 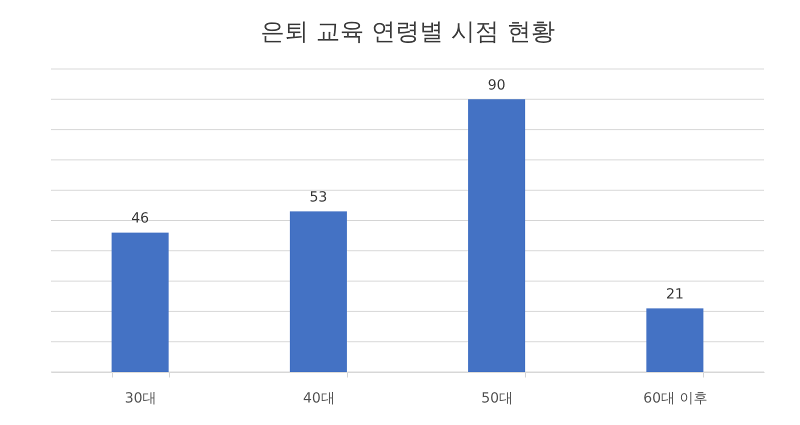 I want to click on data-label: 46, so click(x=140, y=218).